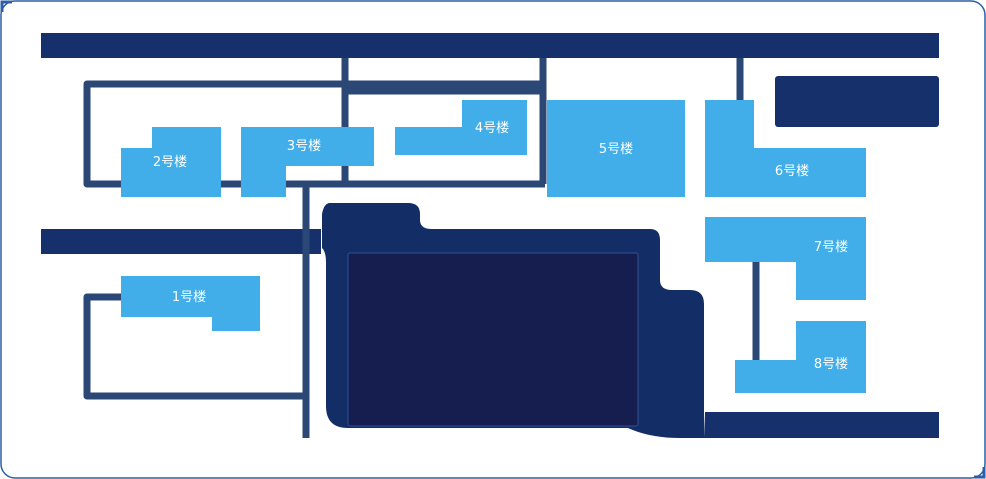 This screenshot has width=986, height=479. What do you see at coordinates (785, 148) in the screenshot?
I see `building-6: 6号楼` at bounding box center [785, 148].